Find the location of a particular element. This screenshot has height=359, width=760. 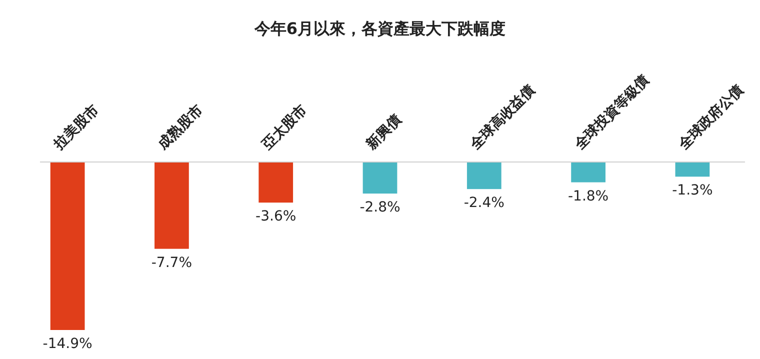

data-label: -14.9% is located at coordinates (67, 344).